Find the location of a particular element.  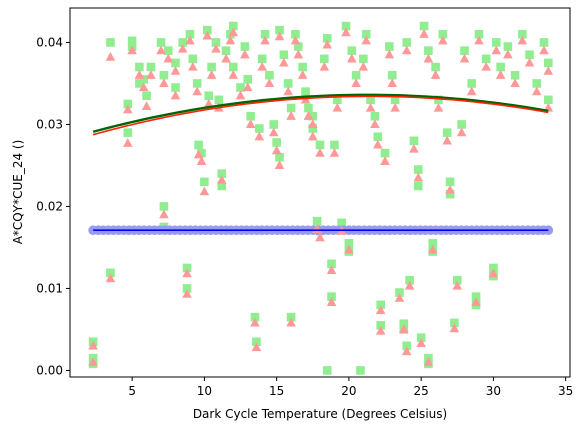

x-tick-label: 10 is located at coordinates (204, 391).